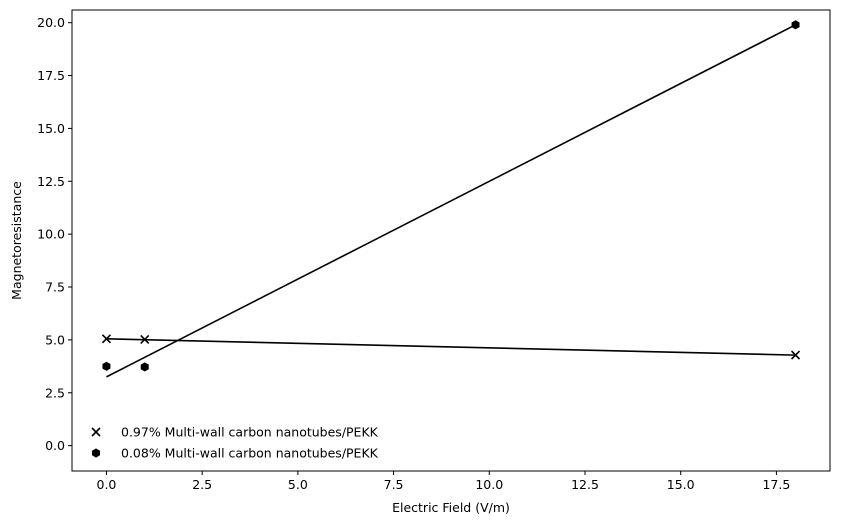  Describe the element at coordinates (202, 484) in the screenshot. I see `x-tick-label: 2.5` at that location.